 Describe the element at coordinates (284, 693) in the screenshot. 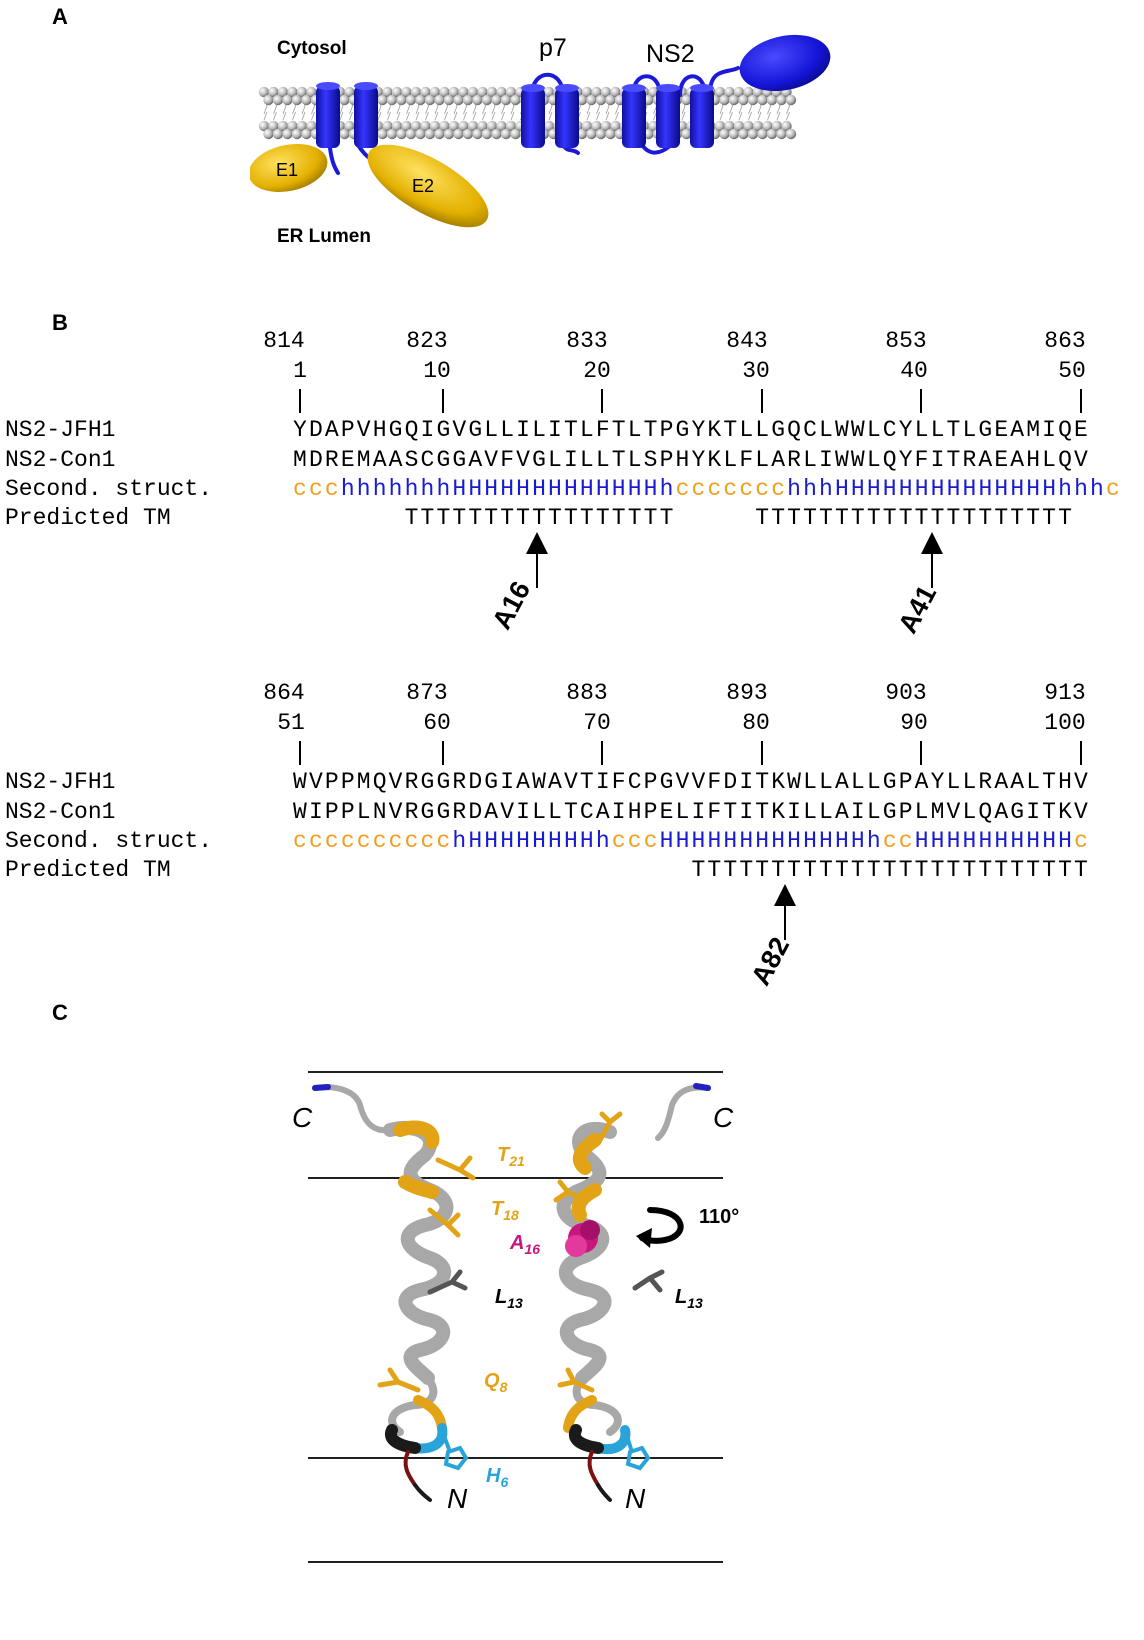

I see `residue-number-top: 864` at that location.